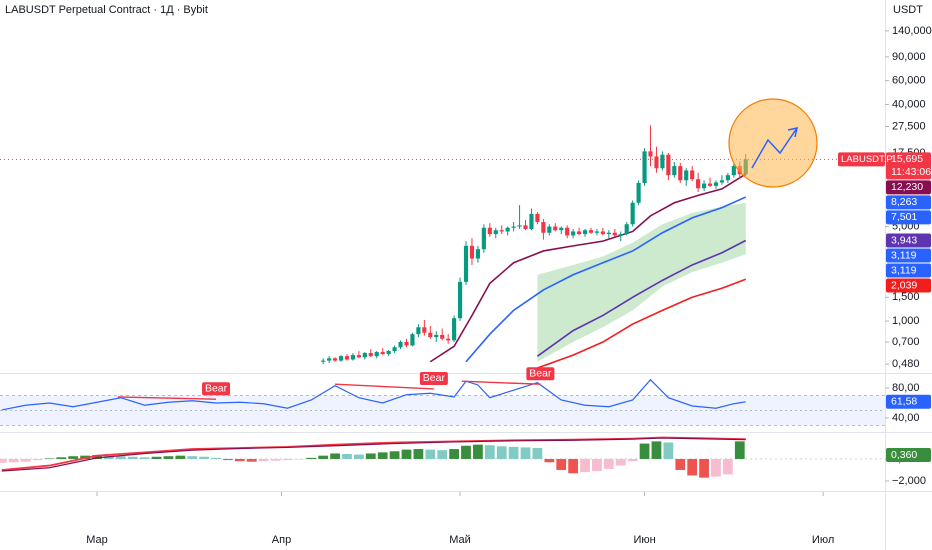  What do you see at coordinates (106, 10) in the screenshot?
I see `chart-title: LABUSDT Perpetual Contract · 1Д · Bybit` at bounding box center [106, 10].